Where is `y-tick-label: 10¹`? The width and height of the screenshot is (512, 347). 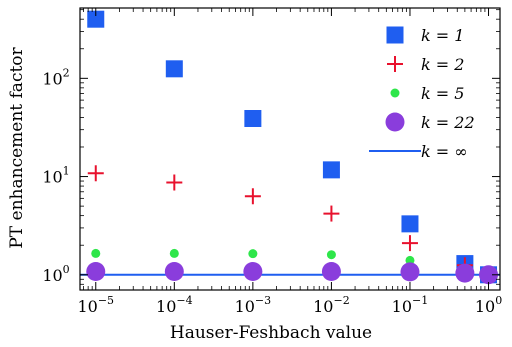 y-tick-label: 10¹ is located at coordinates (55, 176).